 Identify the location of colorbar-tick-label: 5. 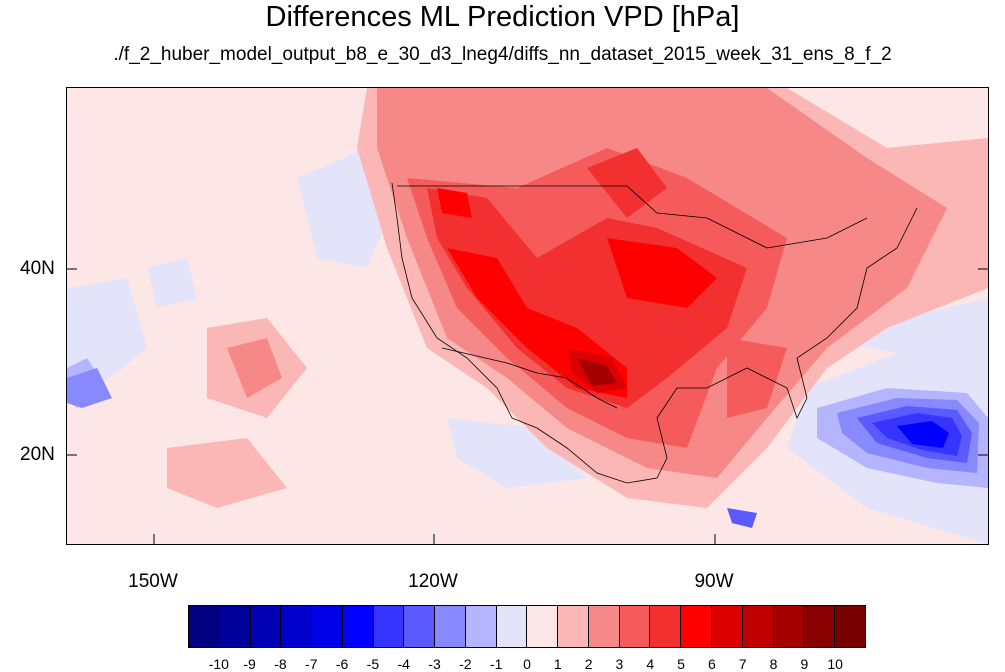
(681, 664).